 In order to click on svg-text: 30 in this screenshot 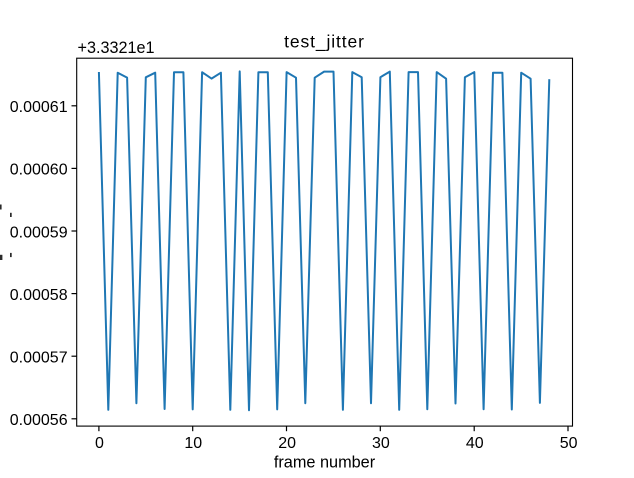, I will do `click(381, 443)`.